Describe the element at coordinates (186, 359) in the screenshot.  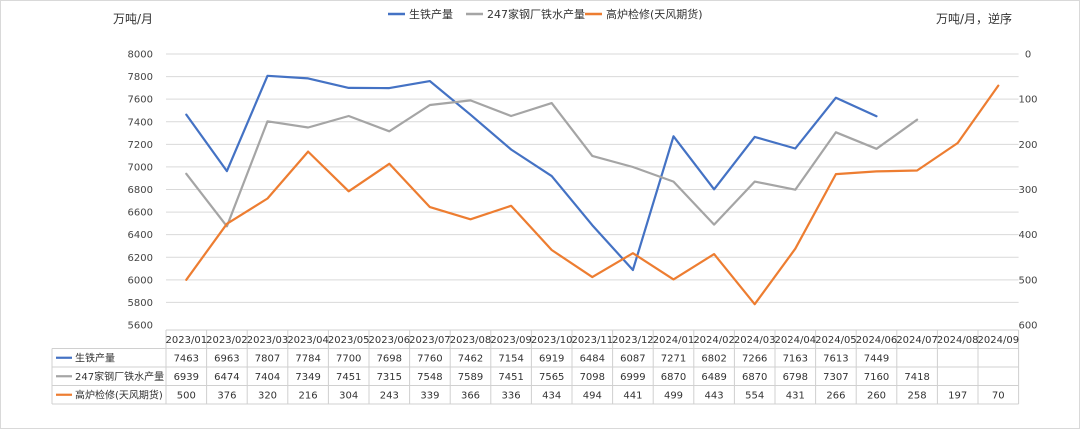
I see `table-cell: 7463` at that location.